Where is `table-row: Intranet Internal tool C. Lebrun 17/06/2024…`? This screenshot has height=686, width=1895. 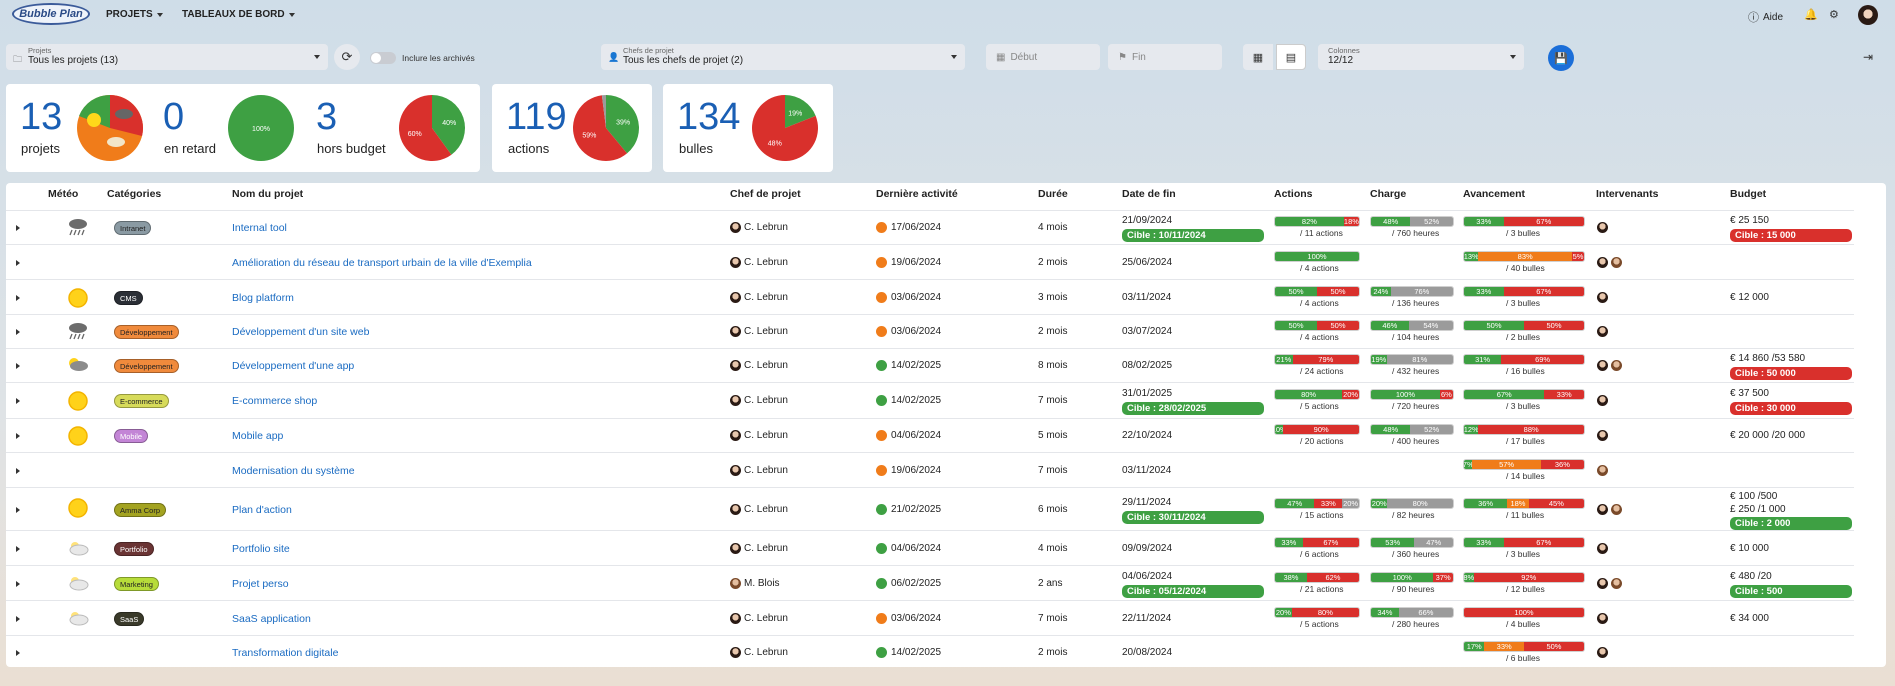 table-row: Intranet Internal tool C. Lebrun 17/06/2024… is located at coordinates (930, 227).